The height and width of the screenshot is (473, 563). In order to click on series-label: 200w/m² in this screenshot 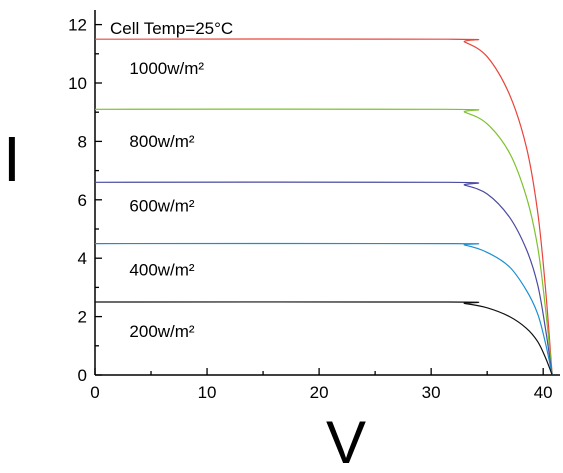, I will do `click(162, 331)`.